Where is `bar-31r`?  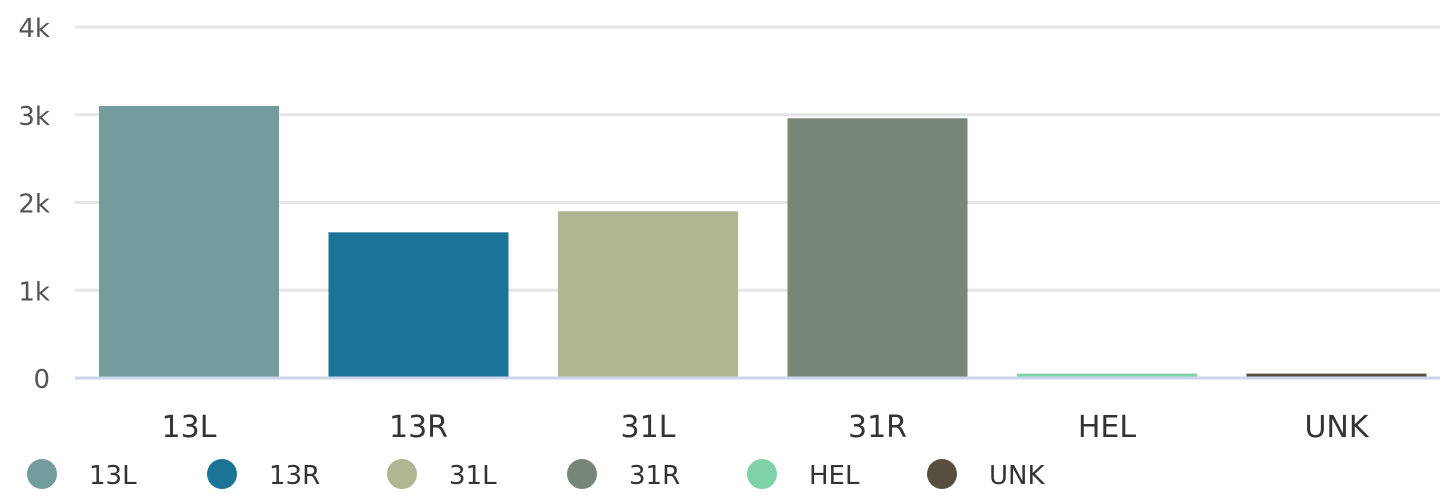
bar-31r is located at coordinates (877, 248).